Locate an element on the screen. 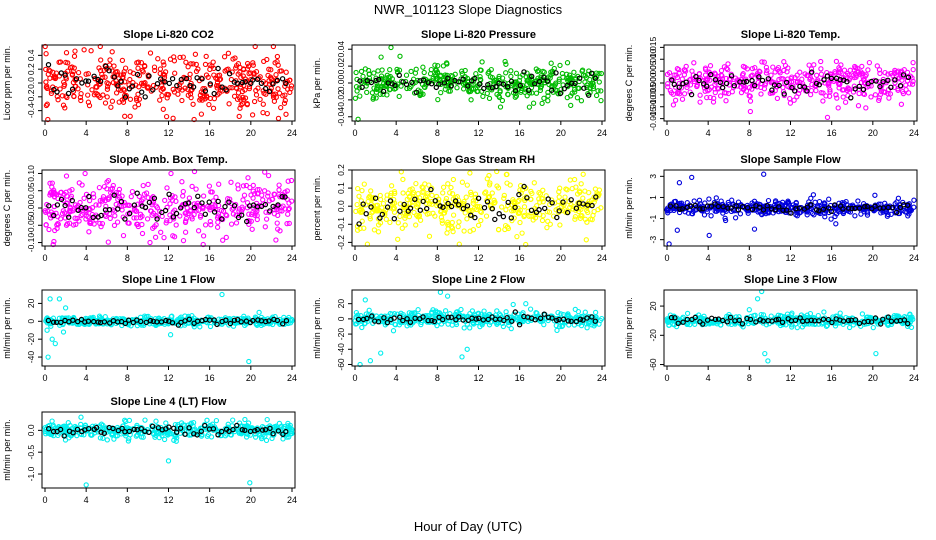 The height and width of the screenshot is (540, 936). x-tick-label: 4 is located at coordinates (86, 258).